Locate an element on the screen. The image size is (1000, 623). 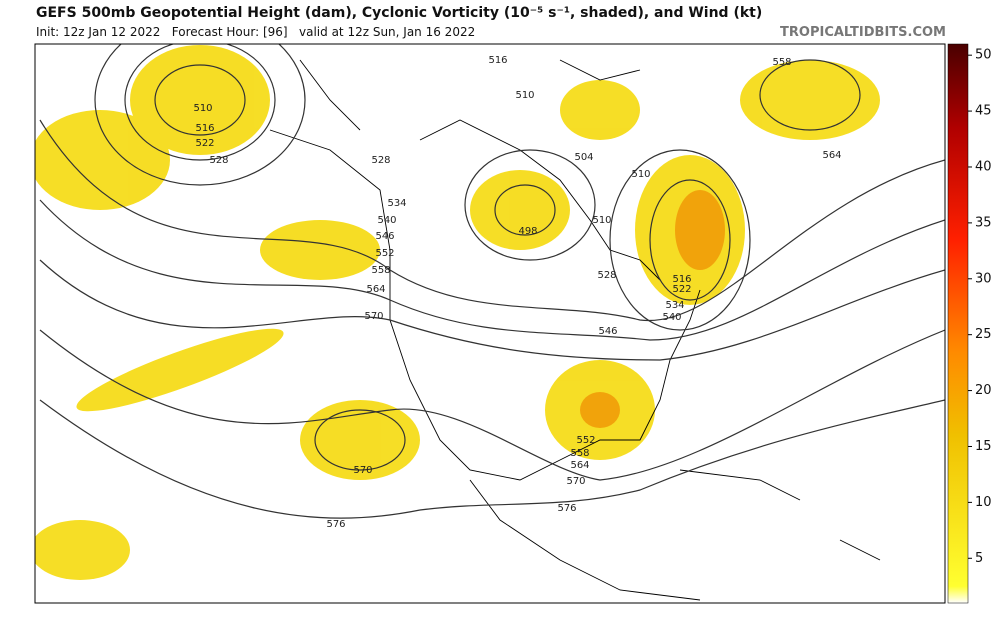
credit: TROPICALTIDBITS.COM is located at coordinates (863, 32).